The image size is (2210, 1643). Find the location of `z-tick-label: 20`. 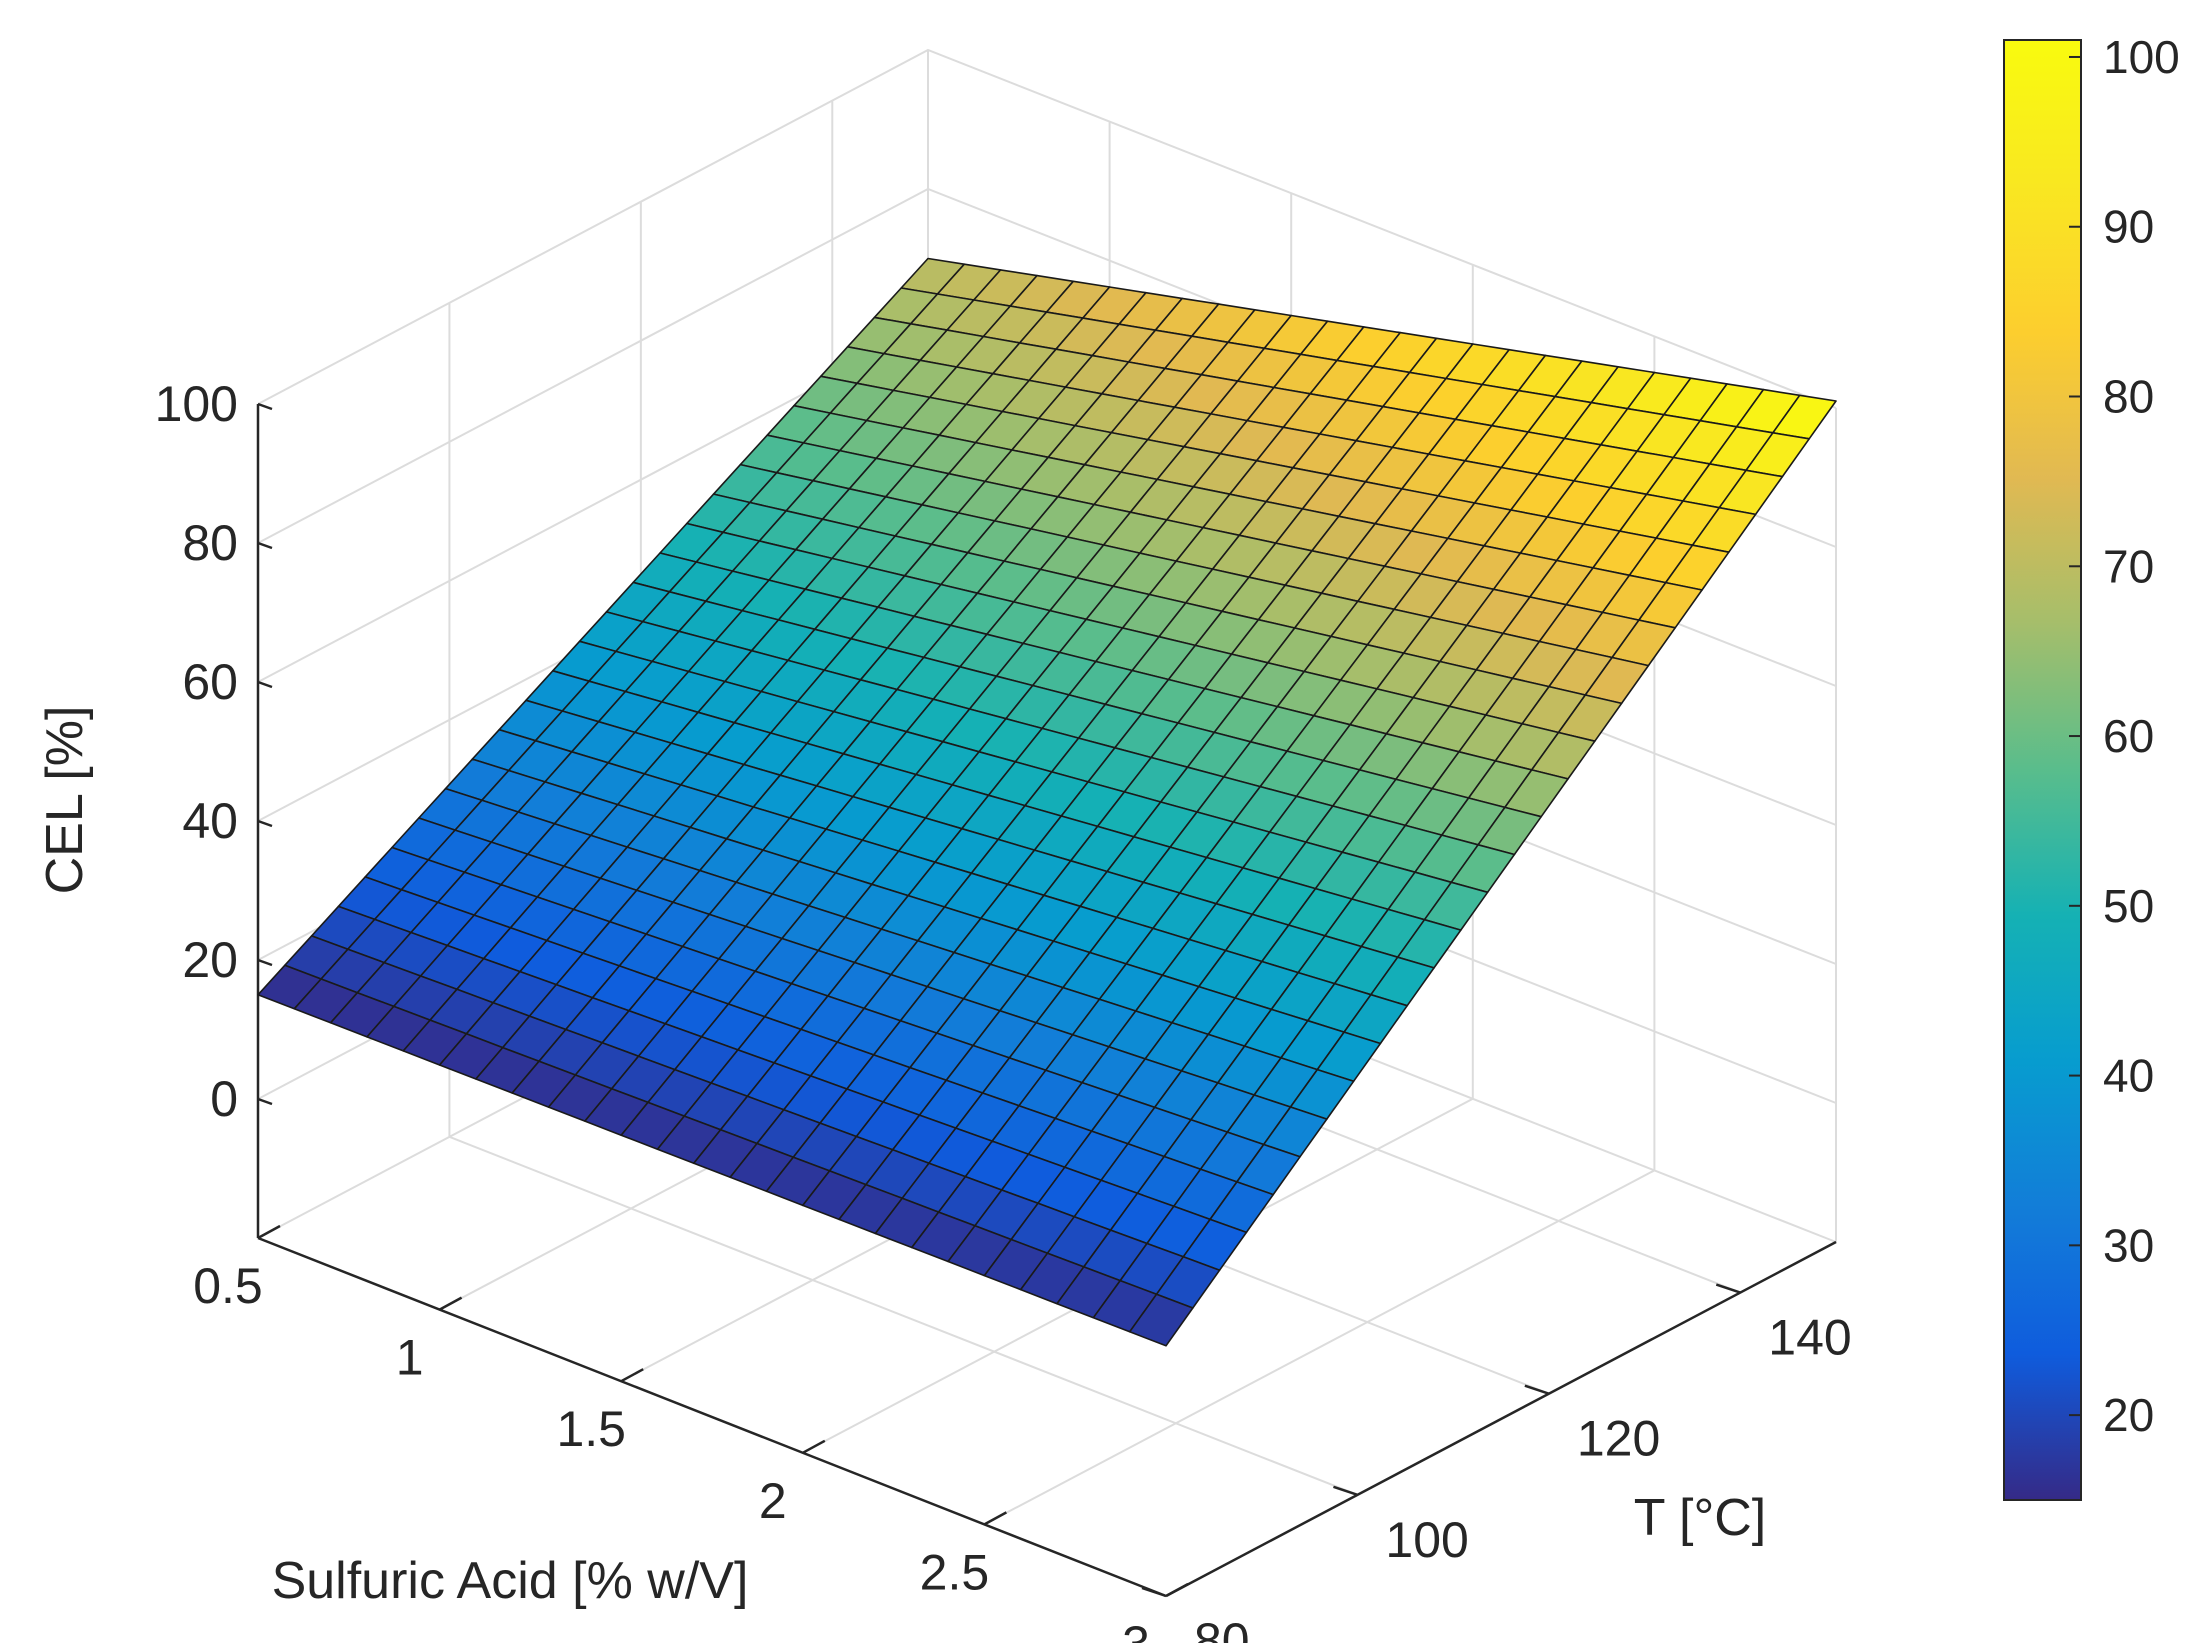

z-tick-label: 20 is located at coordinates (210, 960).